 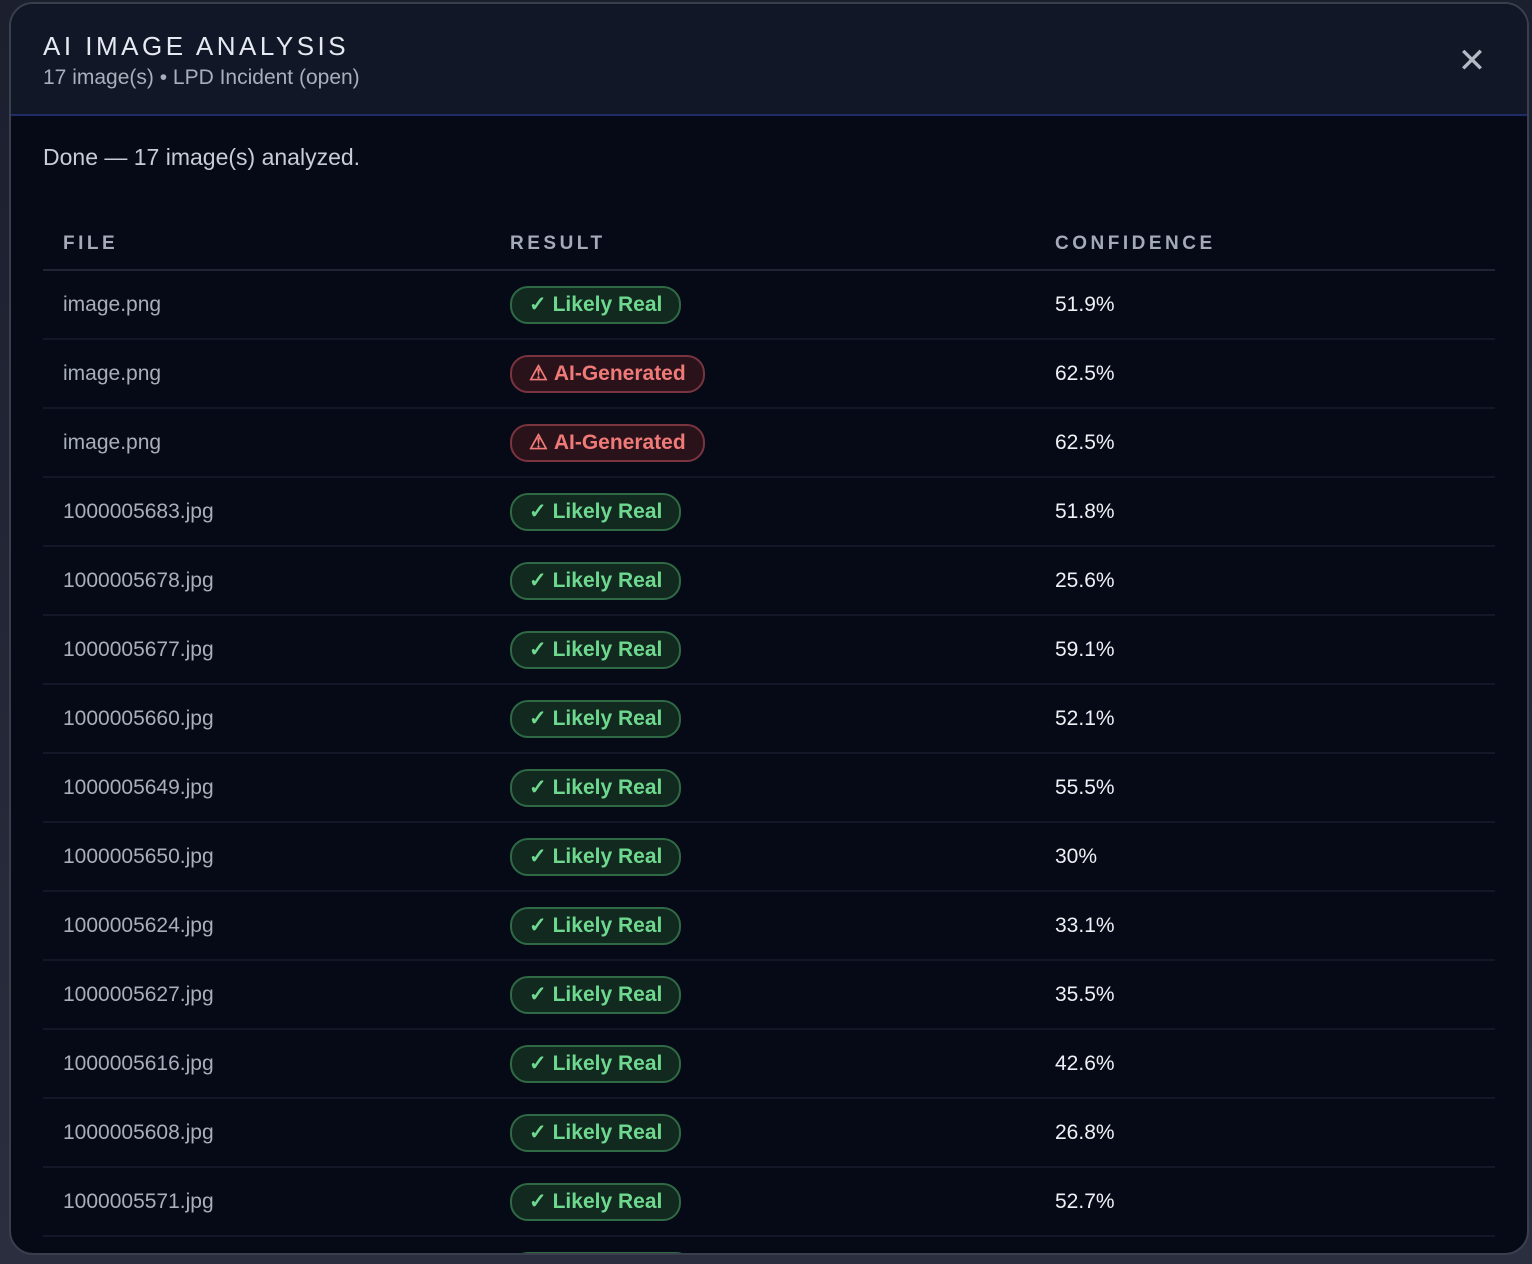 I want to click on file-name: 1000005677.jpg, so click(x=276, y=650).